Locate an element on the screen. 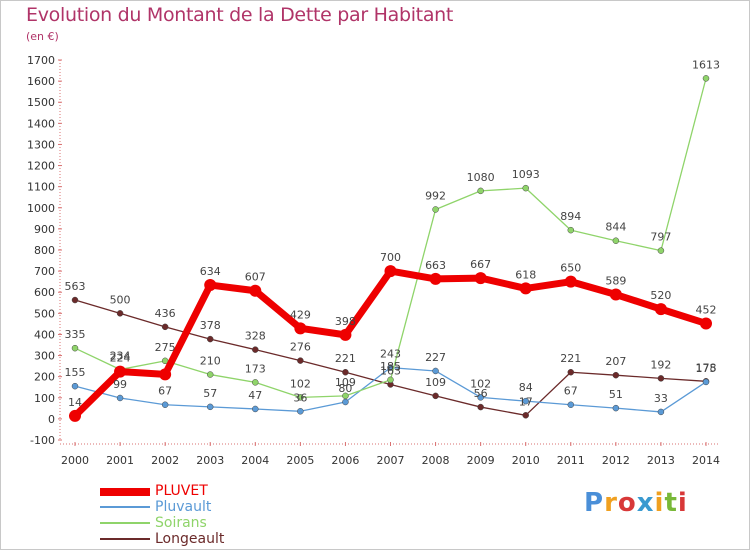 Image resolution: width=750 pixels, height=550 pixels. legend-label: PLUVET is located at coordinates (181, 491).